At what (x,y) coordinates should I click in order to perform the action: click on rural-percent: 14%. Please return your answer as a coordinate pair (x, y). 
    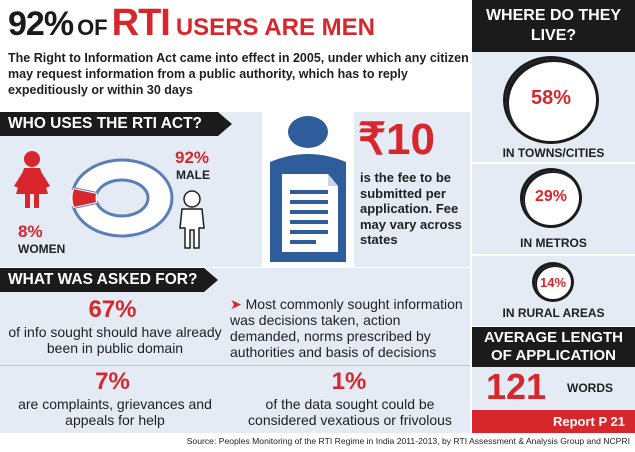
    Looking at the image, I should click on (553, 282).